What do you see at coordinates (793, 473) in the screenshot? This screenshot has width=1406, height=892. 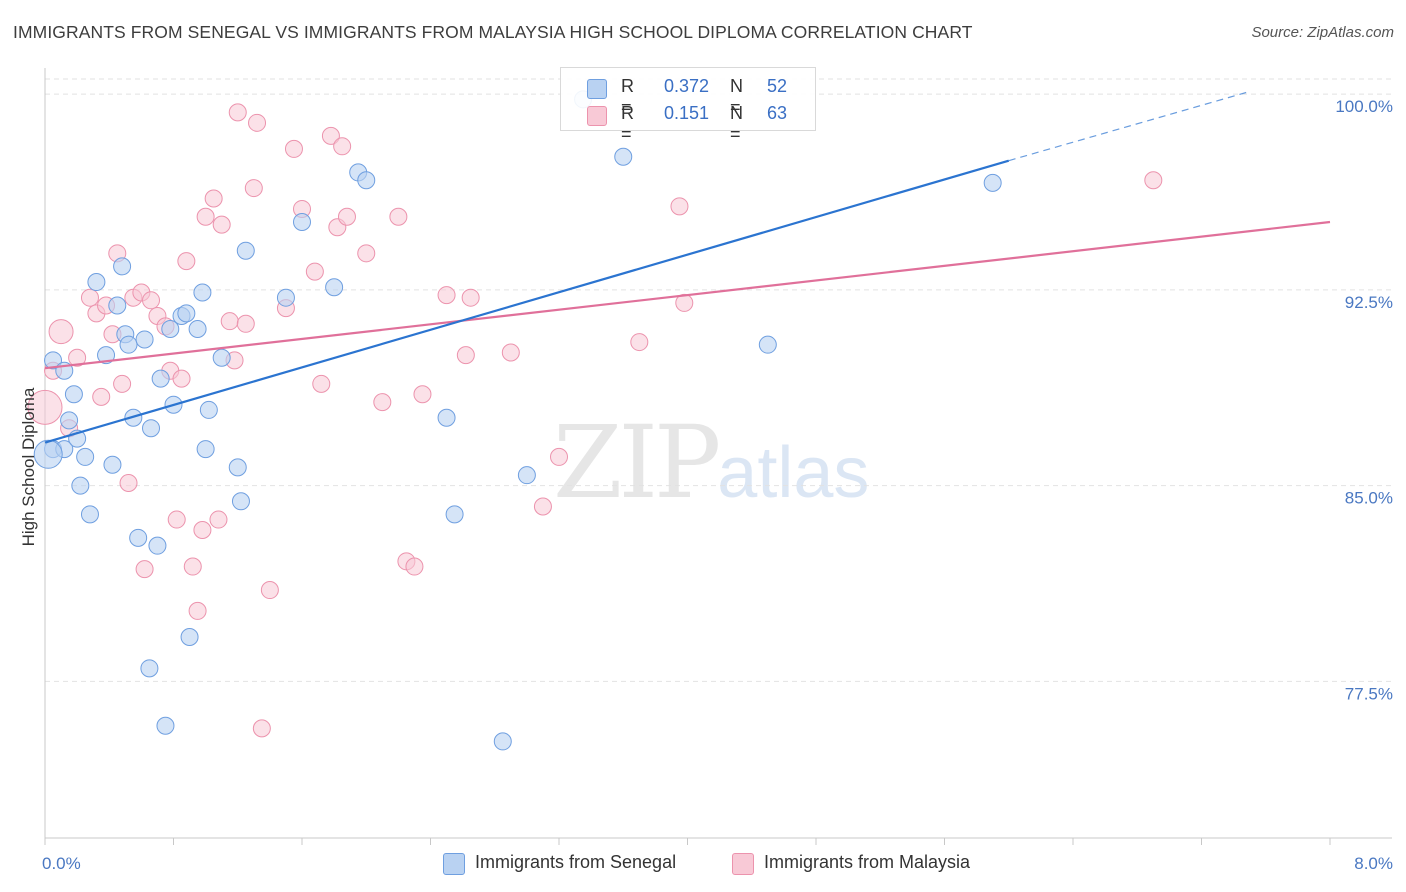 I see `watermark-atlas: atlas` at bounding box center [793, 473].